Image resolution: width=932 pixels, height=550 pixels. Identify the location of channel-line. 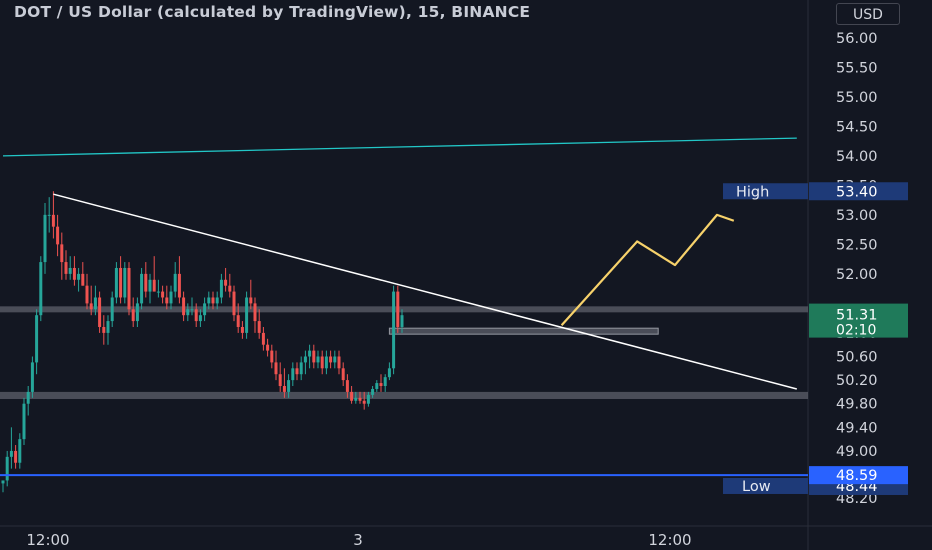
(399, 147).